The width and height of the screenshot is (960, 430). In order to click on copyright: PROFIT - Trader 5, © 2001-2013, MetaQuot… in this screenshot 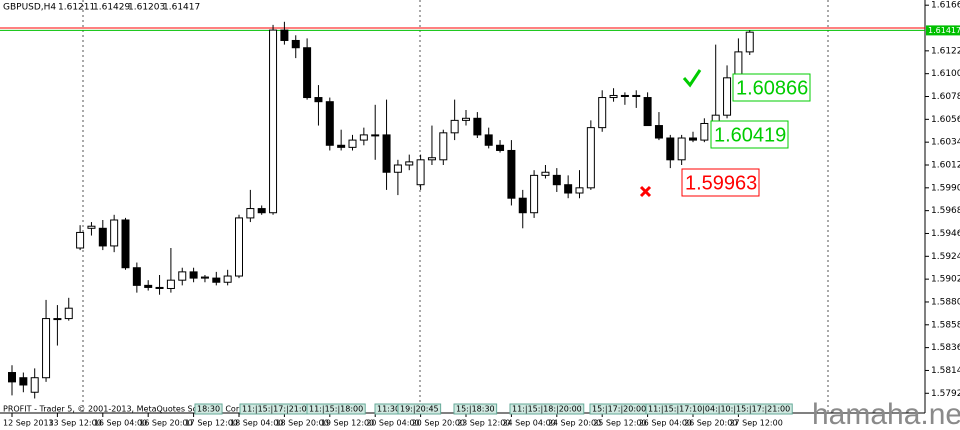, I will do `click(125, 409)`.